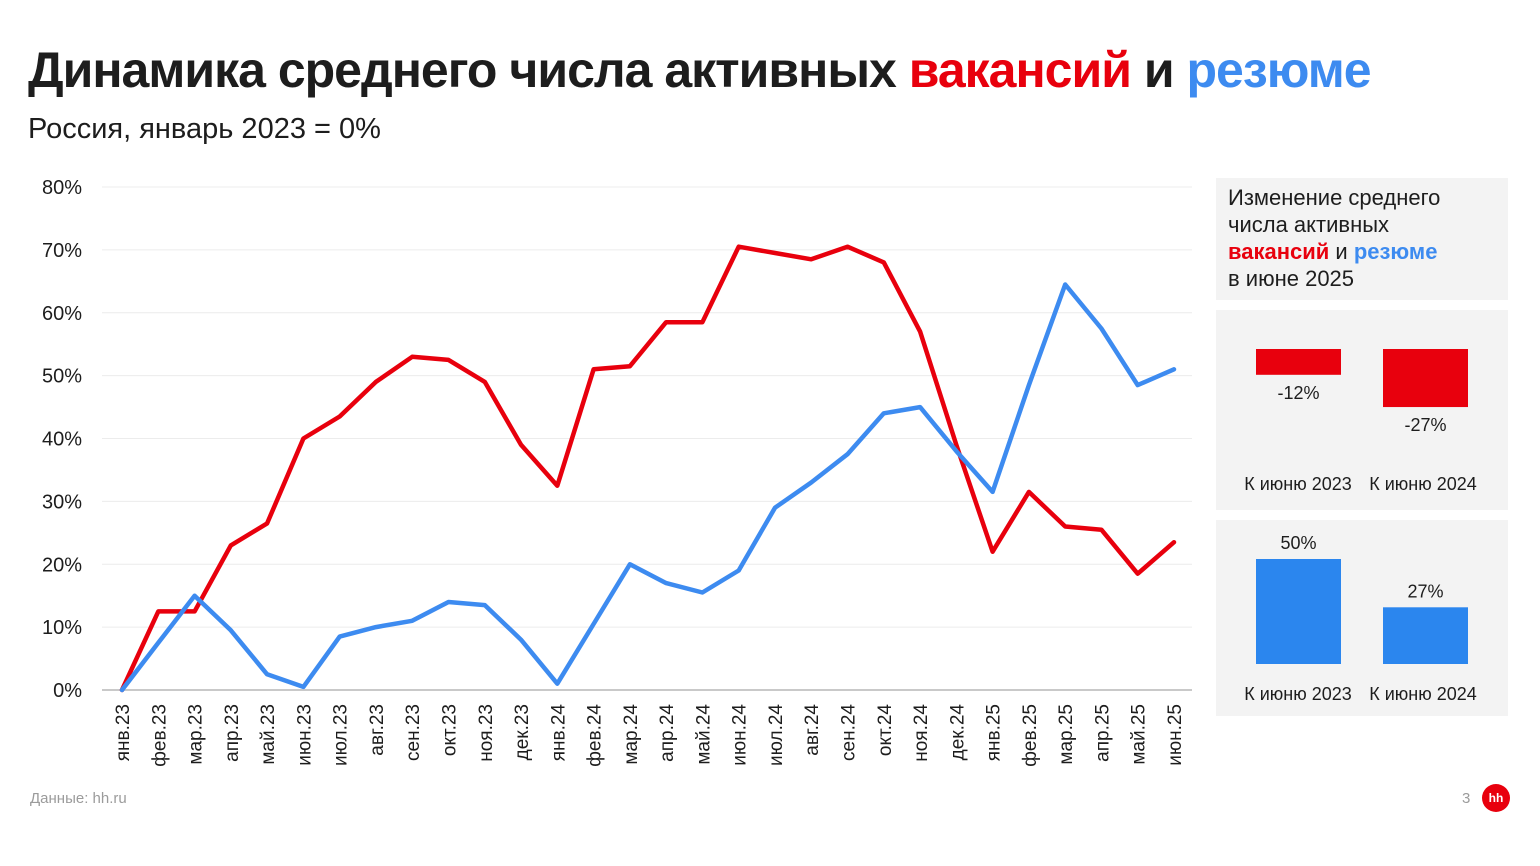 The image size is (1540, 866). Describe the element at coordinates (449, 730) in the screenshot. I see `x-tick-label: окт.23` at that location.